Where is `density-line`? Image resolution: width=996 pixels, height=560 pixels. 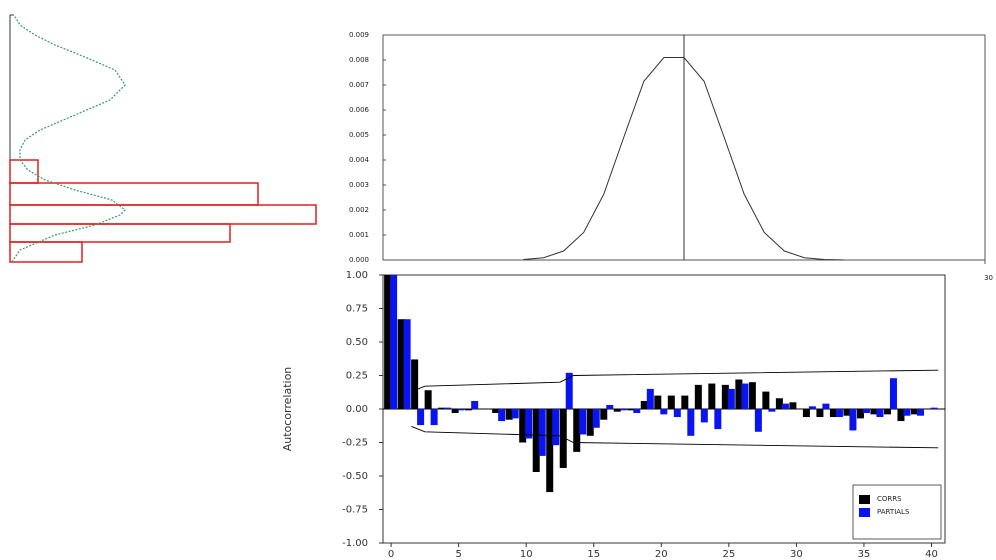 density-line is located at coordinates (684, 159).